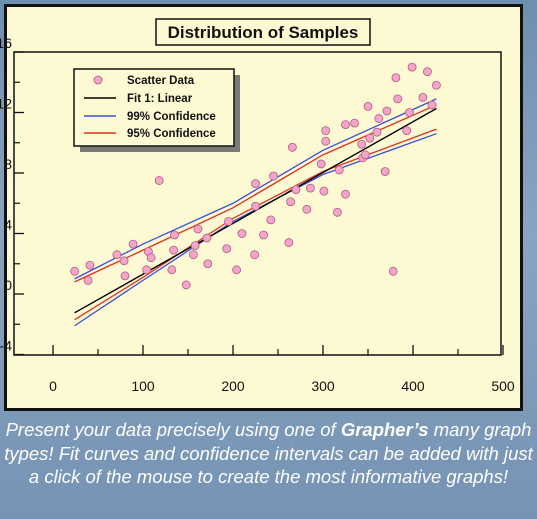 This screenshot has width=537, height=519. What do you see at coordinates (413, 386) in the screenshot?
I see `x-tick-label: 400` at bounding box center [413, 386].